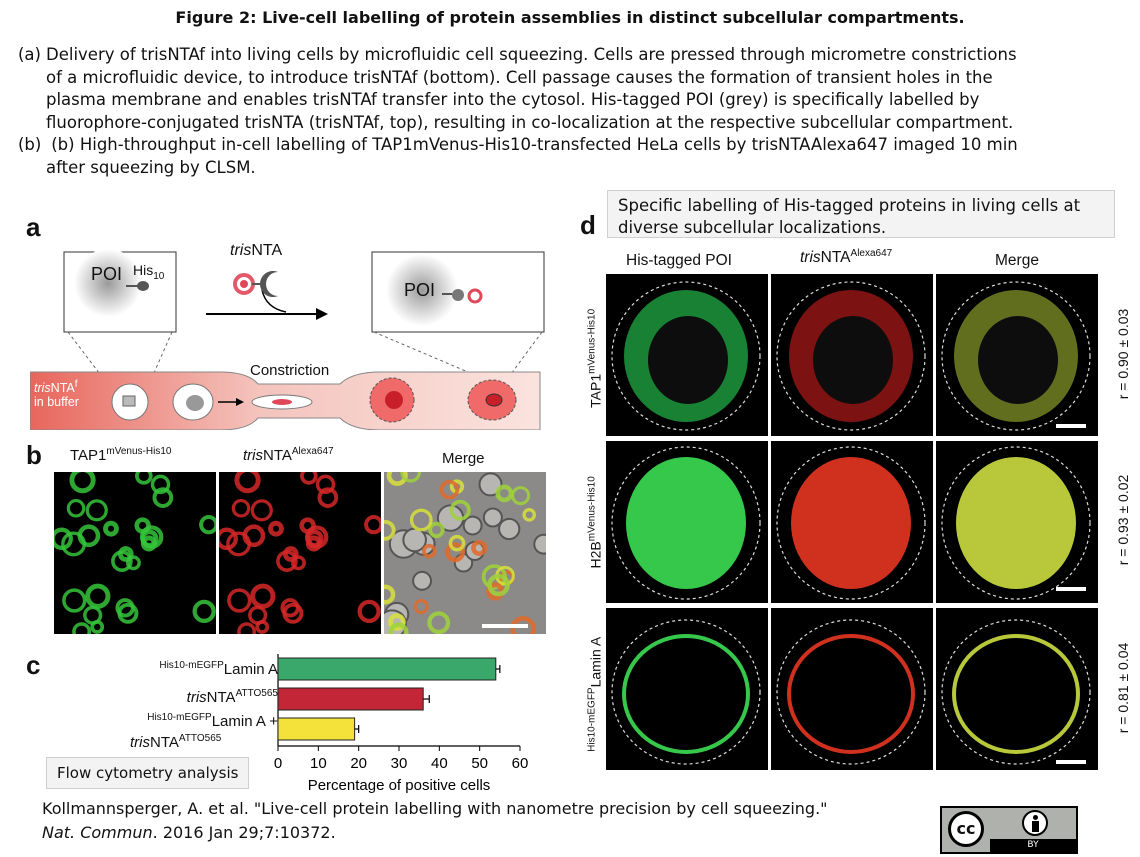 This screenshot has width=1140, height=857. I want to click on x-tick-label-3: 30, so click(399, 763).